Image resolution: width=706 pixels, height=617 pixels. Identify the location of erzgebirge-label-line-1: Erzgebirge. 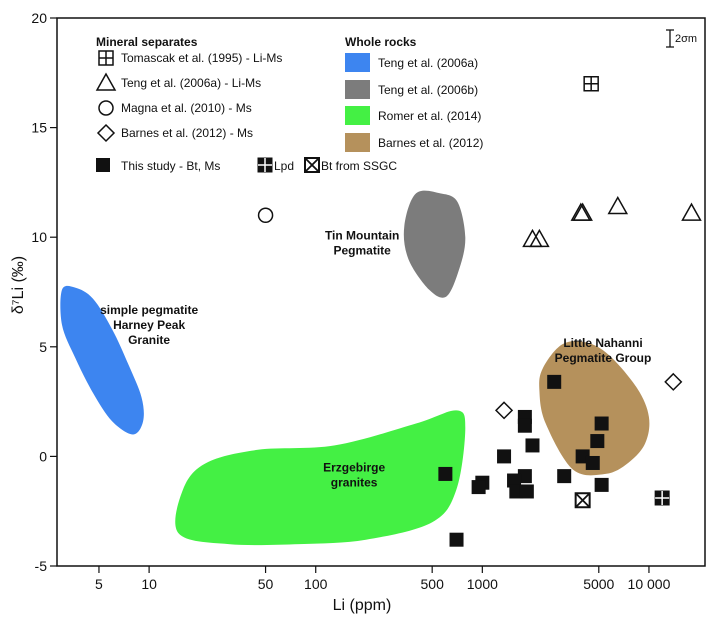
(354, 468).